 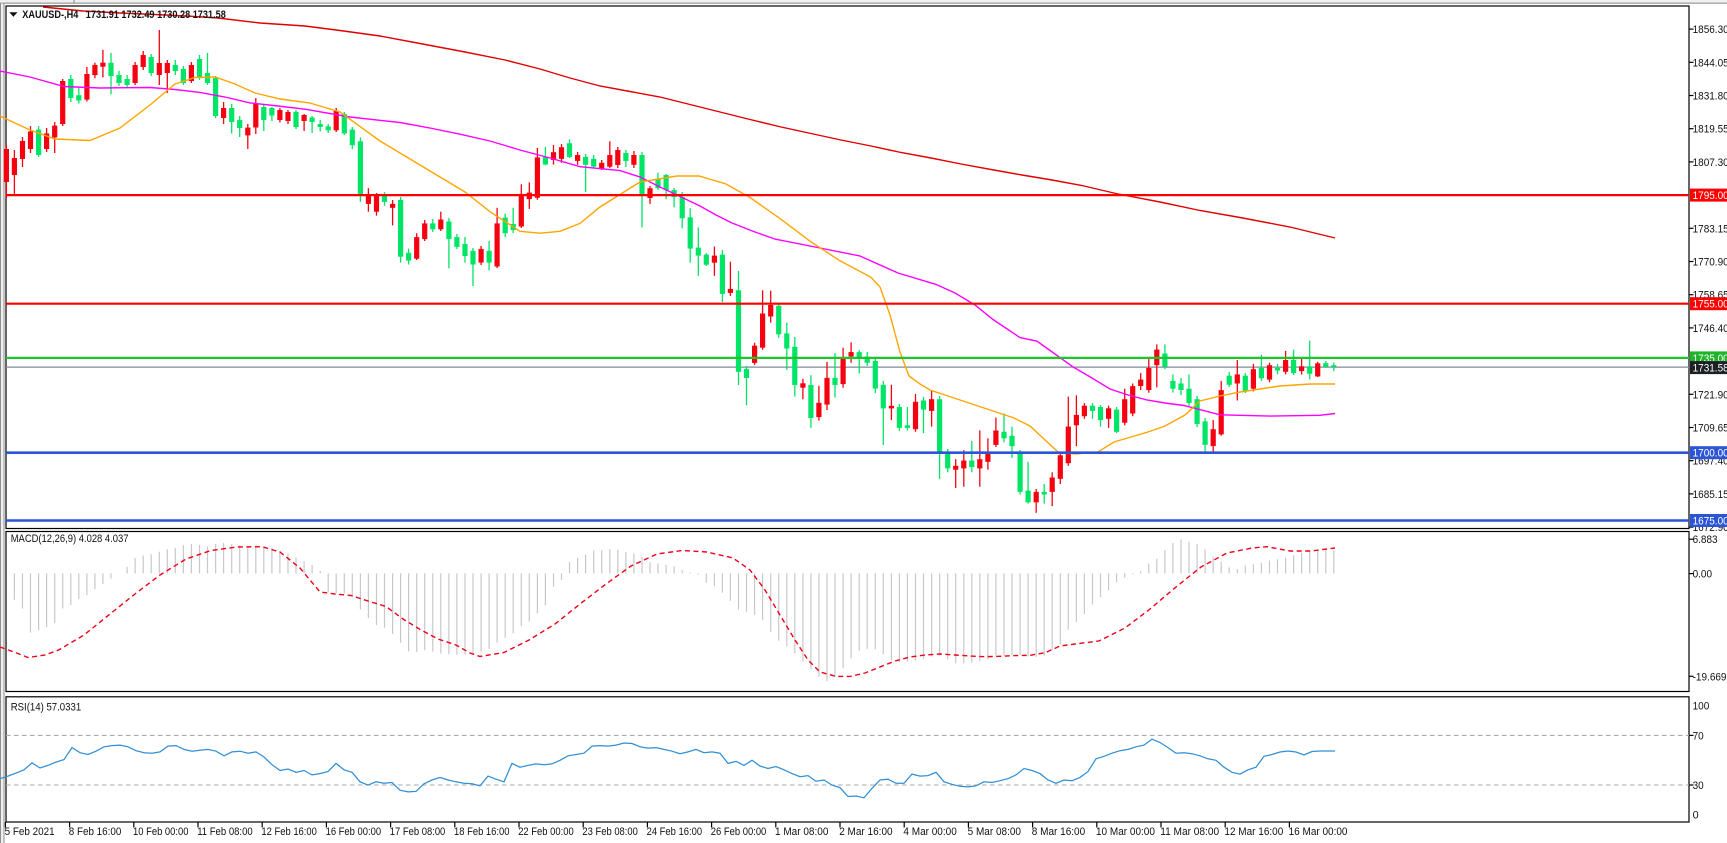 I want to click on svg-text: 5 Mar 08:00, so click(x=994, y=832).